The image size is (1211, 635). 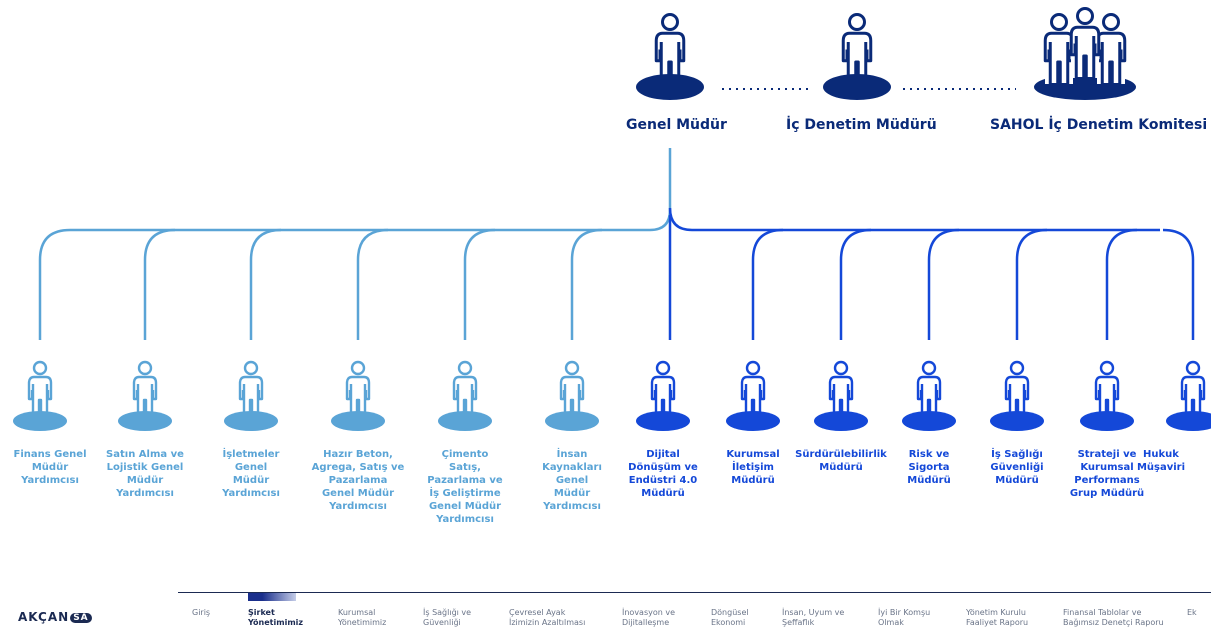 What do you see at coordinates (272, 597) in the screenshot?
I see `active-tab-indicator` at bounding box center [272, 597].